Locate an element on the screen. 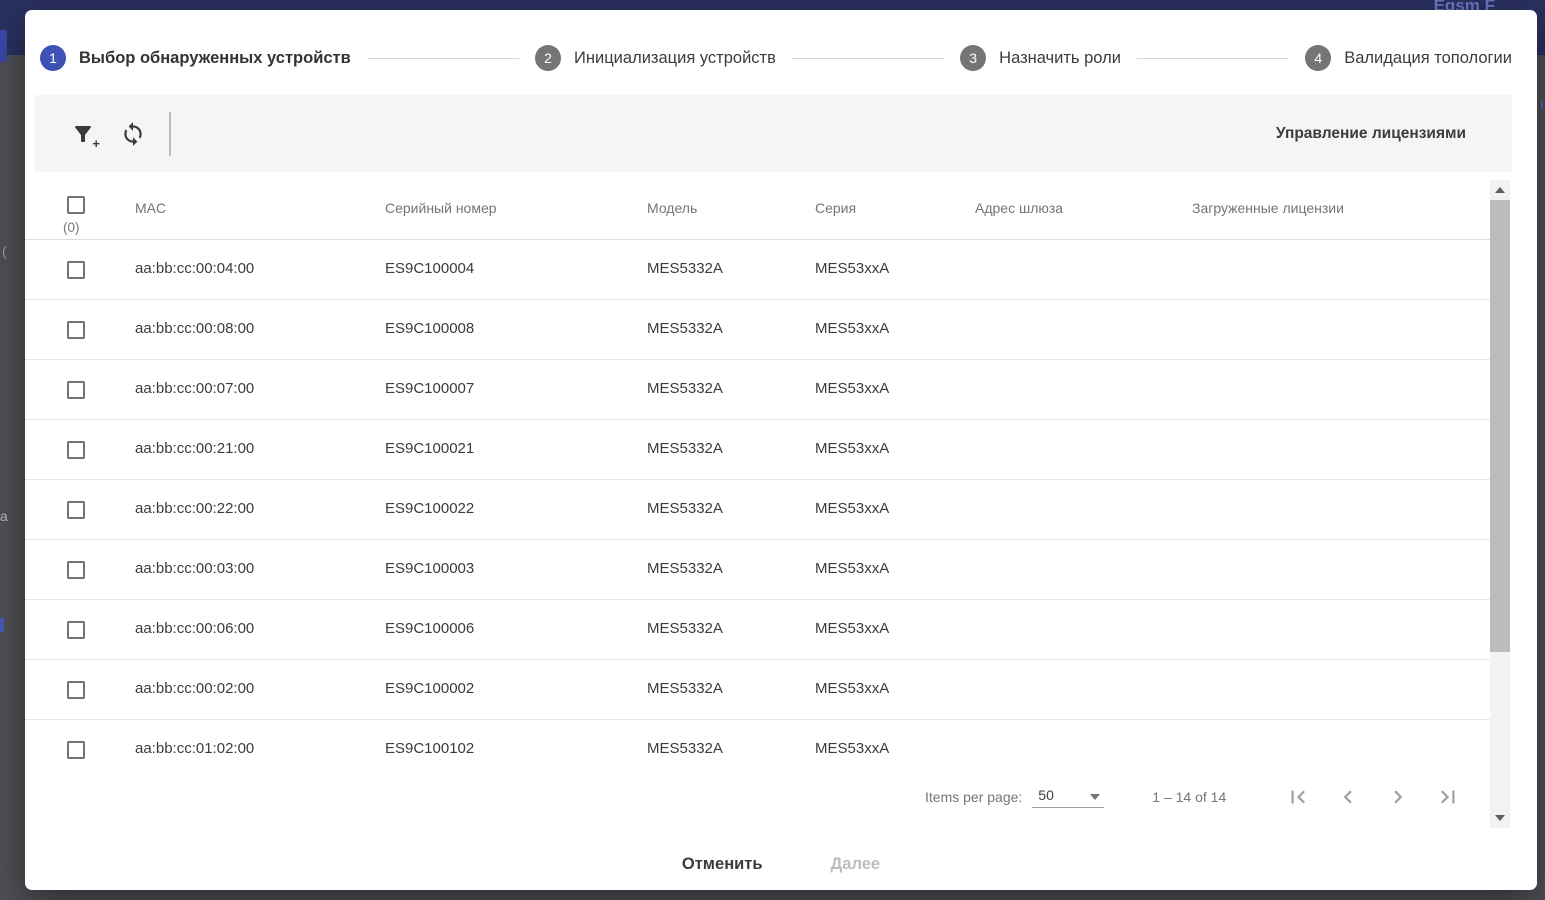 The width and height of the screenshot is (1545, 900). scrollbar-up-arrow-icon is located at coordinates (1500, 190).